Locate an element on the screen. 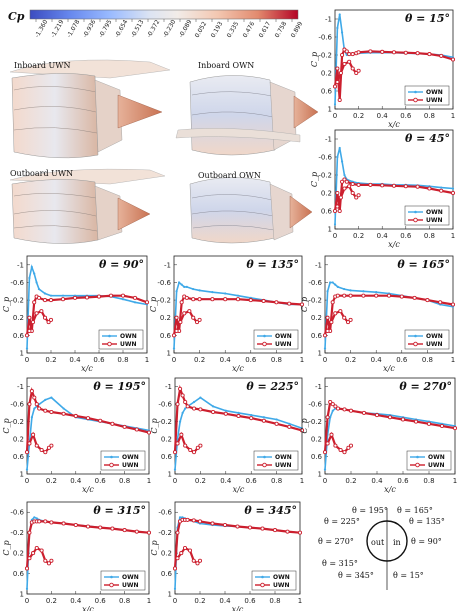 The width and height of the screenshot is (474, 611). panel-title: θ = 45° is located at coordinates (427, 138).